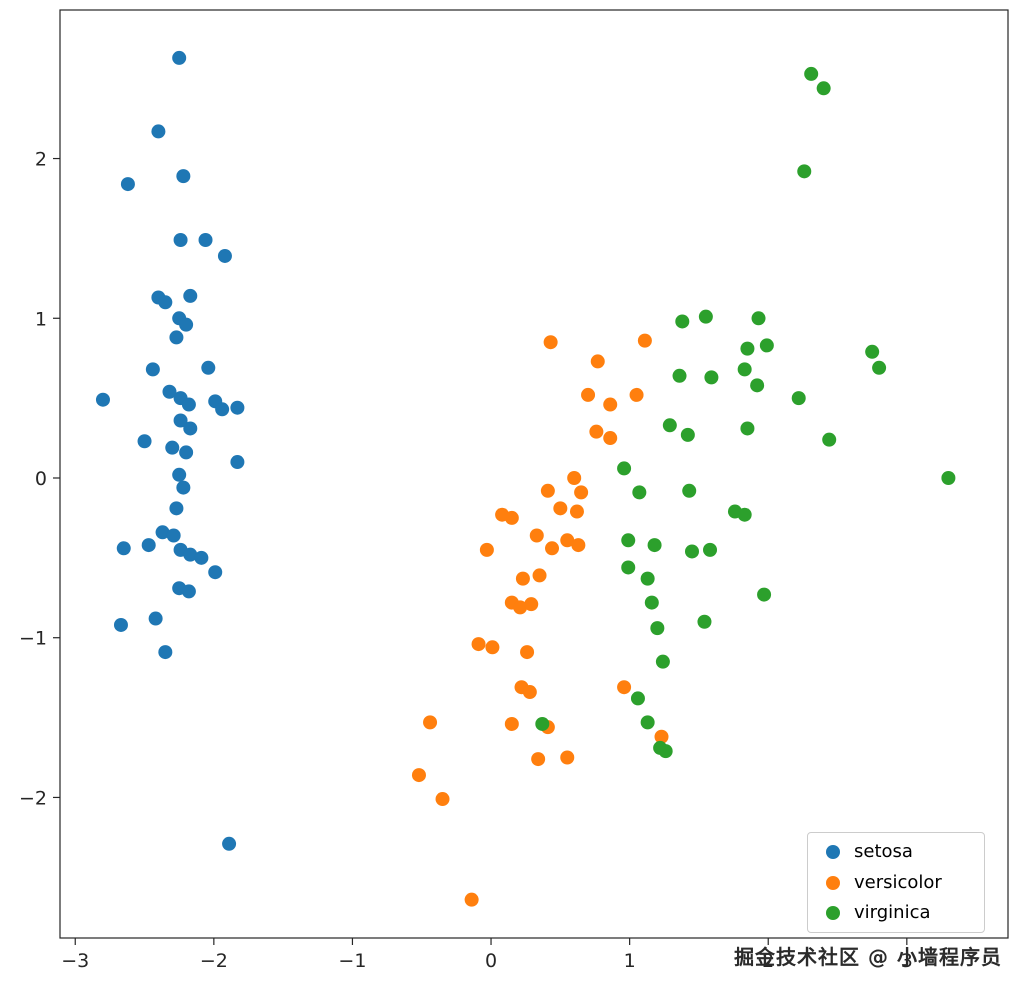 The height and width of the screenshot is (991, 1024). What do you see at coordinates (868, 957) in the screenshot?
I see `watermark: 掘金技术社区 @ 小墙程序员` at bounding box center [868, 957].